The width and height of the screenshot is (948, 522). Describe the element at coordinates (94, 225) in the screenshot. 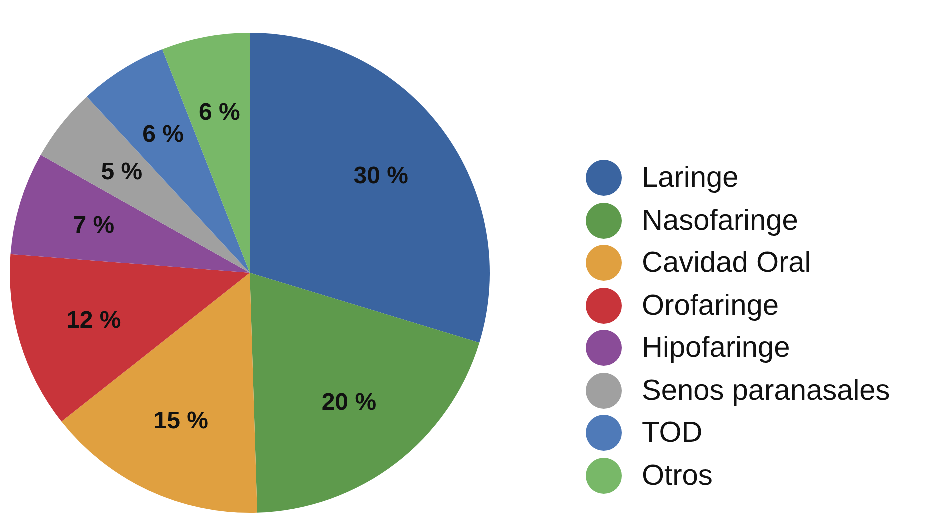

I see `data-label: 7 %` at that location.